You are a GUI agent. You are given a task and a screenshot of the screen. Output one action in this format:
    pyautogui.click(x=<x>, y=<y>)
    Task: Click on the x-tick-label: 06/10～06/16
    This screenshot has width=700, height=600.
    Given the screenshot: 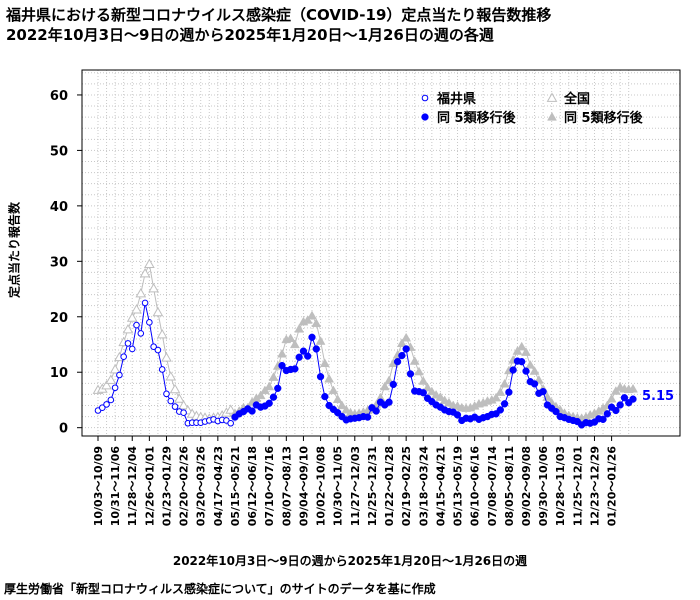 What is the action you would take?
    pyautogui.click(x=475, y=486)
    